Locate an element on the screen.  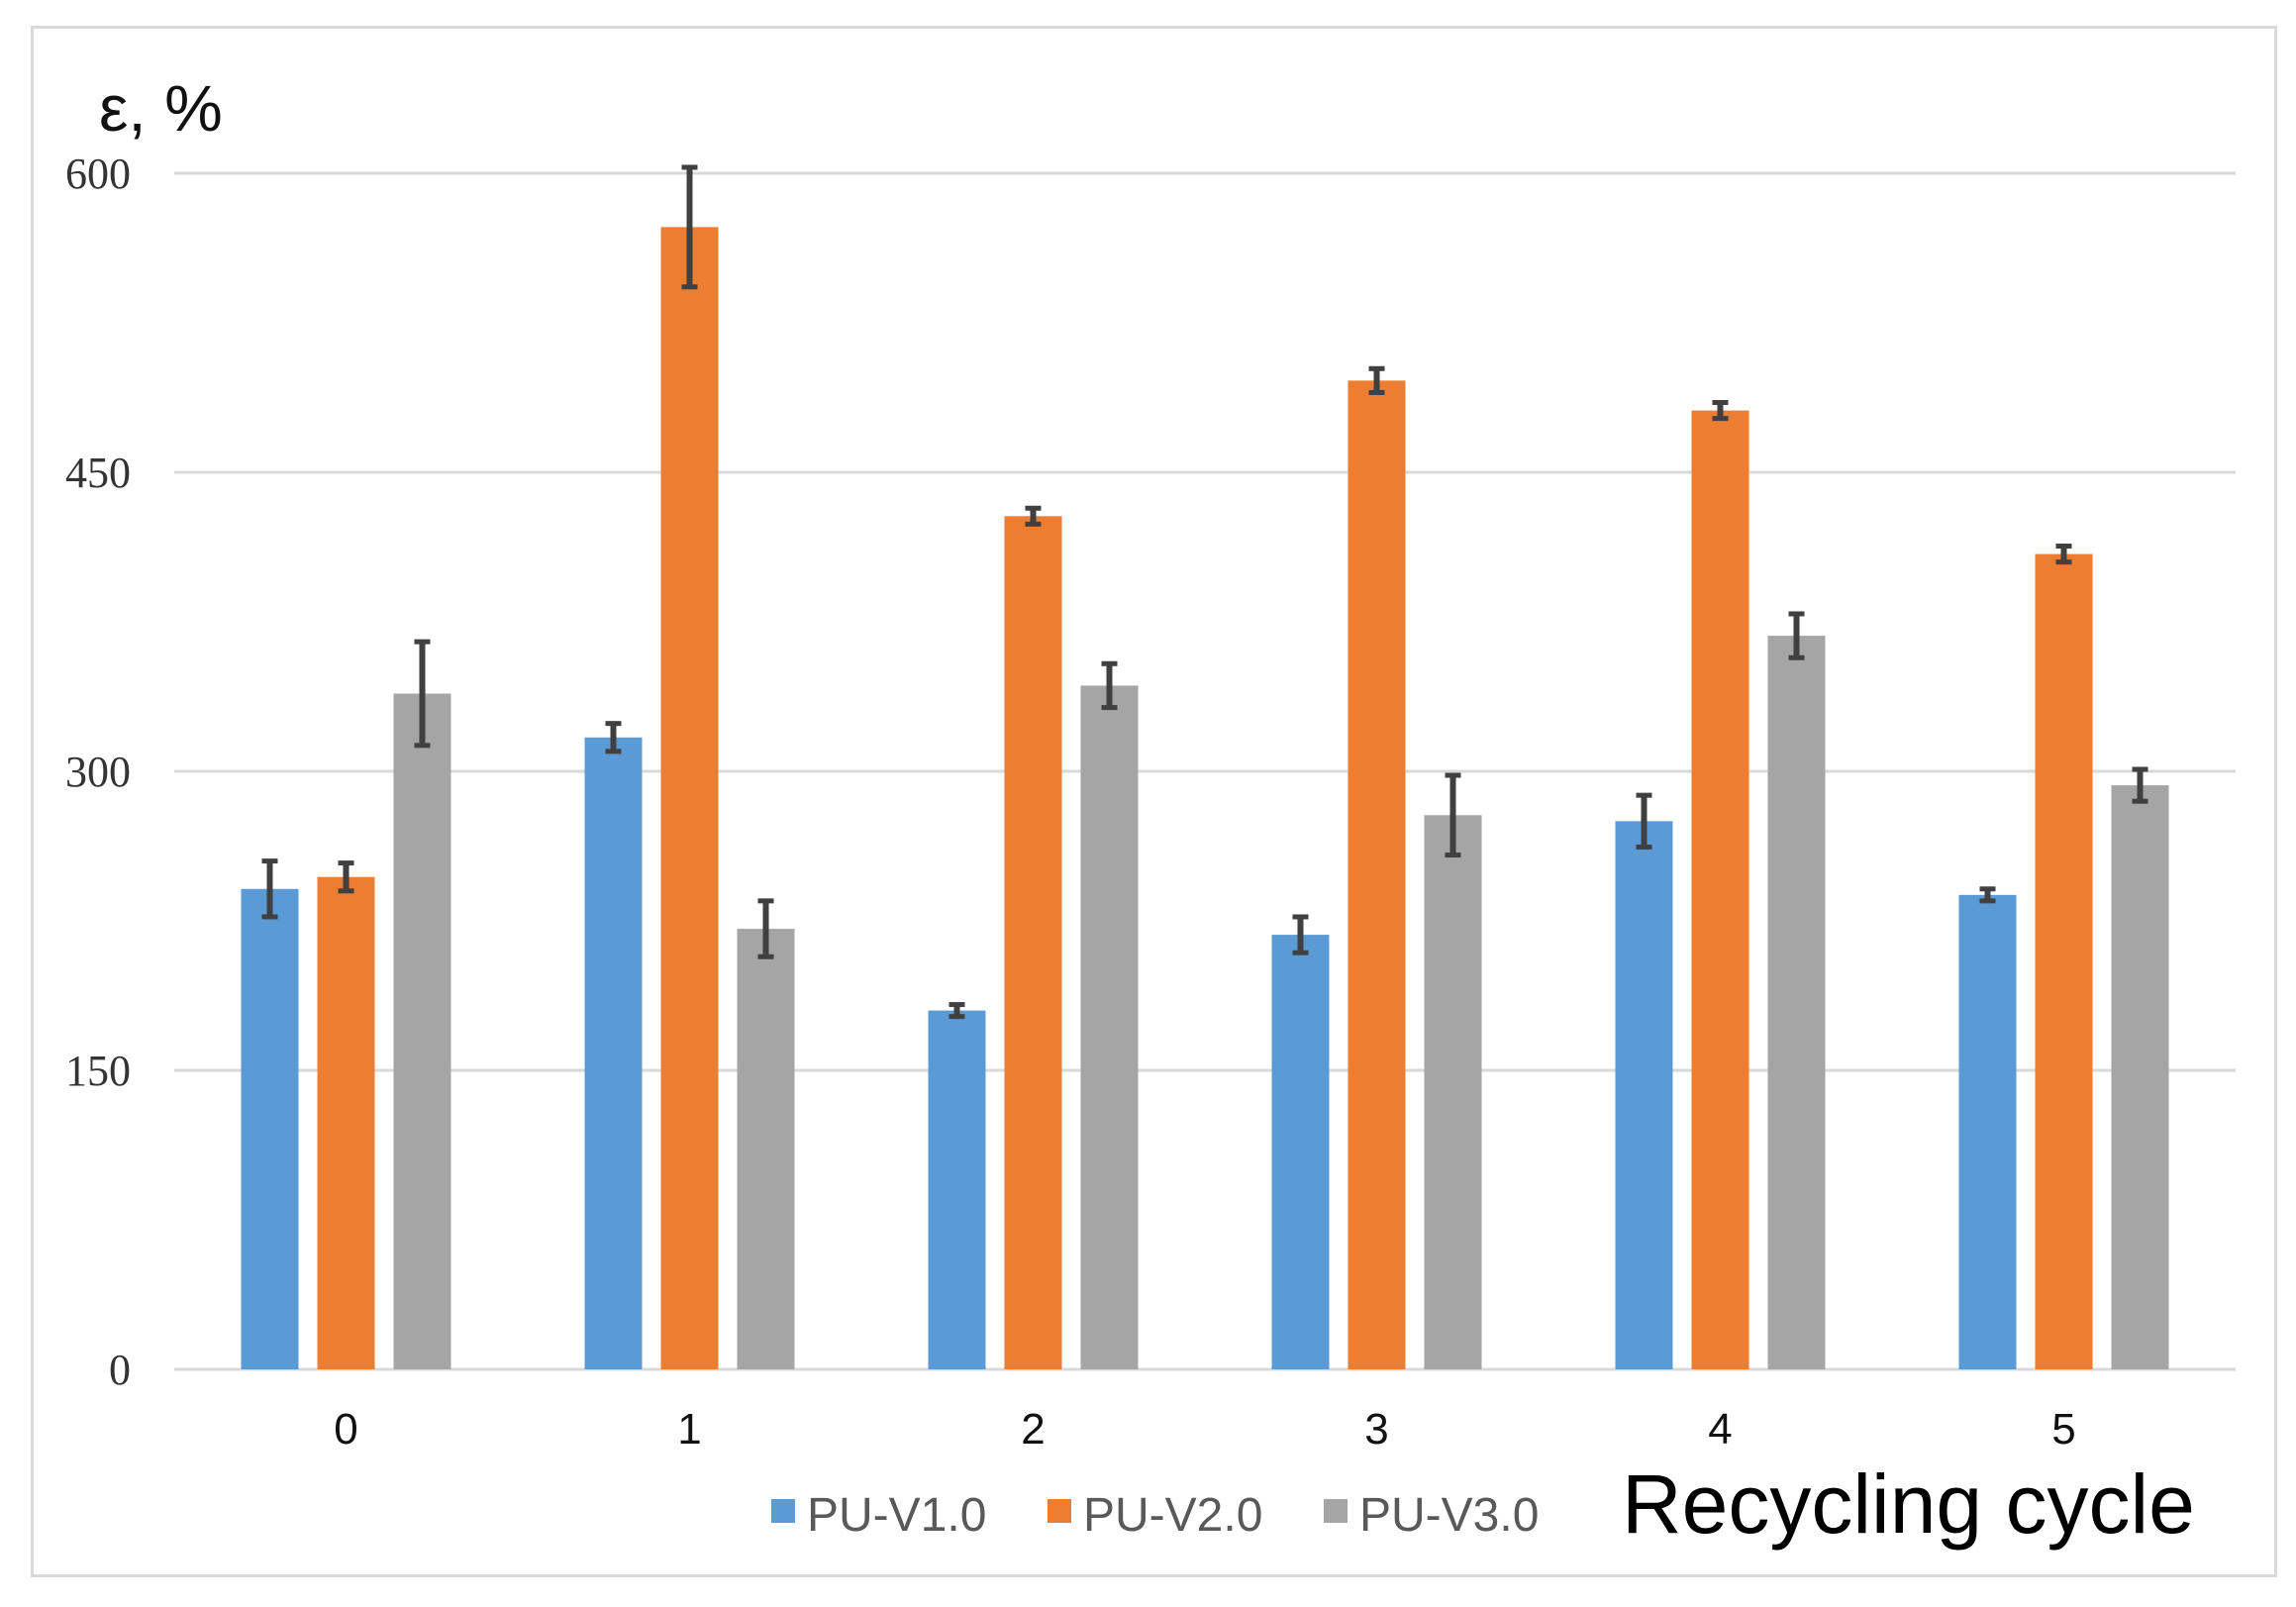
error-bar-pu-v1.0-cycle-4 is located at coordinates (1644, 821).